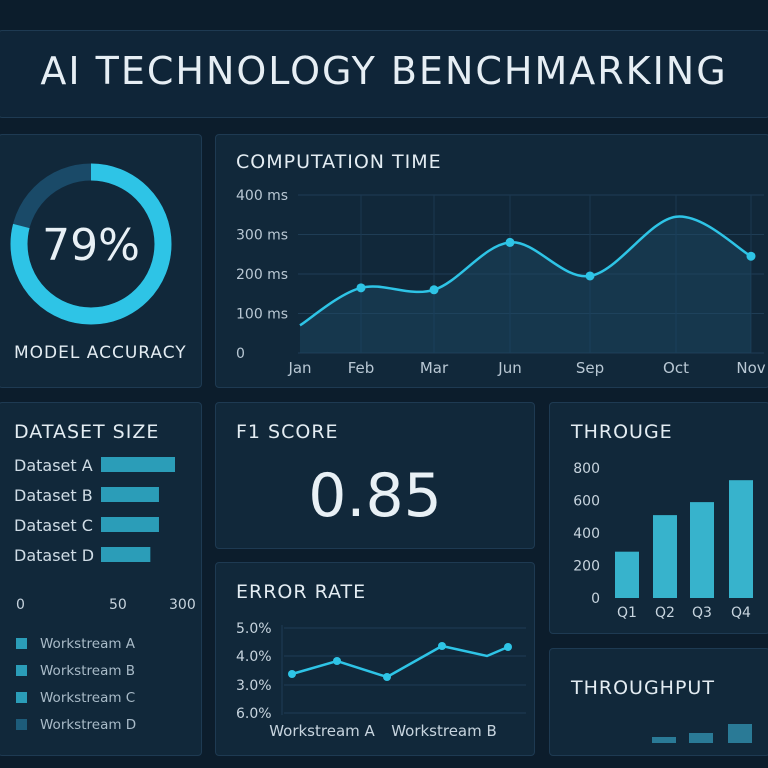 The width and height of the screenshot is (768, 768). I want to click on x-tick-label: 50, so click(118, 605).